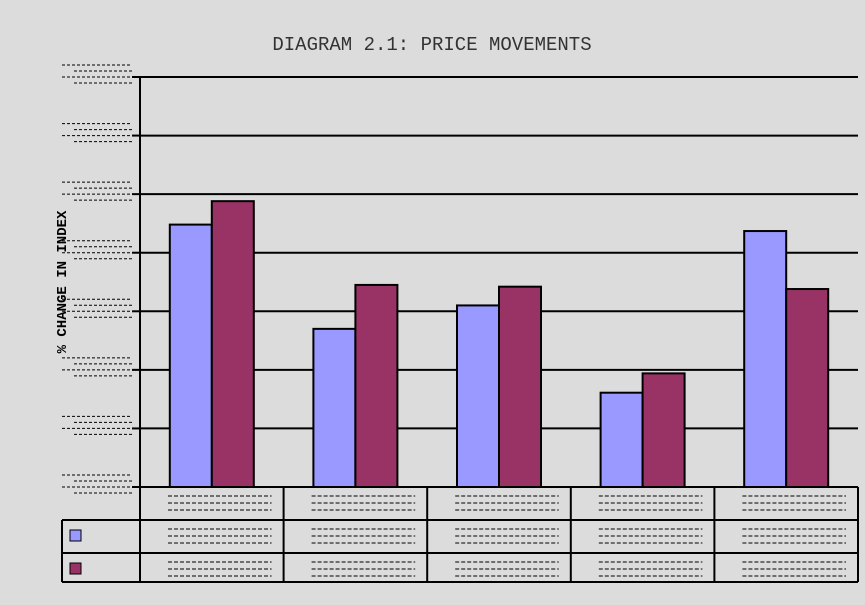 Image resolution: width=865 pixels, height=605 pixels. I want to click on y-axis-label: % CHANGE IN INDEX, so click(63, 281).